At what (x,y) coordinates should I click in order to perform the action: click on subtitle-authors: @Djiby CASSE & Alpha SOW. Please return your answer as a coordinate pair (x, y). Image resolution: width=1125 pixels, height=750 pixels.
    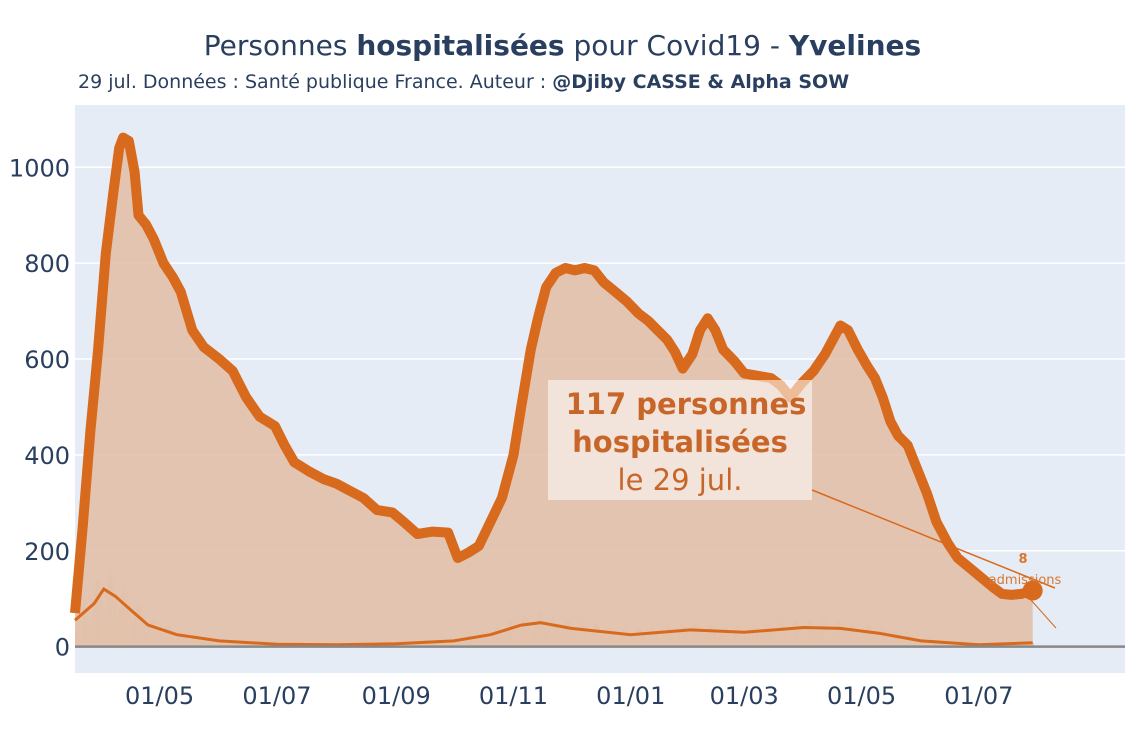
    Looking at the image, I should click on (701, 82).